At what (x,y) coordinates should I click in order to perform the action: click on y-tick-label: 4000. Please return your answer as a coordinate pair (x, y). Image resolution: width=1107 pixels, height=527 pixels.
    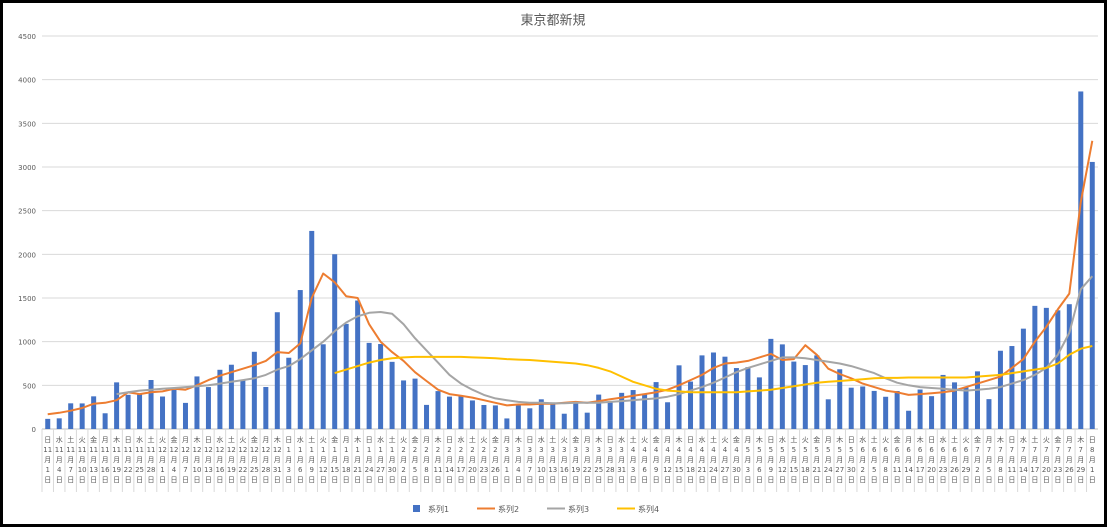
    Looking at the image, I should click on (27, 81).